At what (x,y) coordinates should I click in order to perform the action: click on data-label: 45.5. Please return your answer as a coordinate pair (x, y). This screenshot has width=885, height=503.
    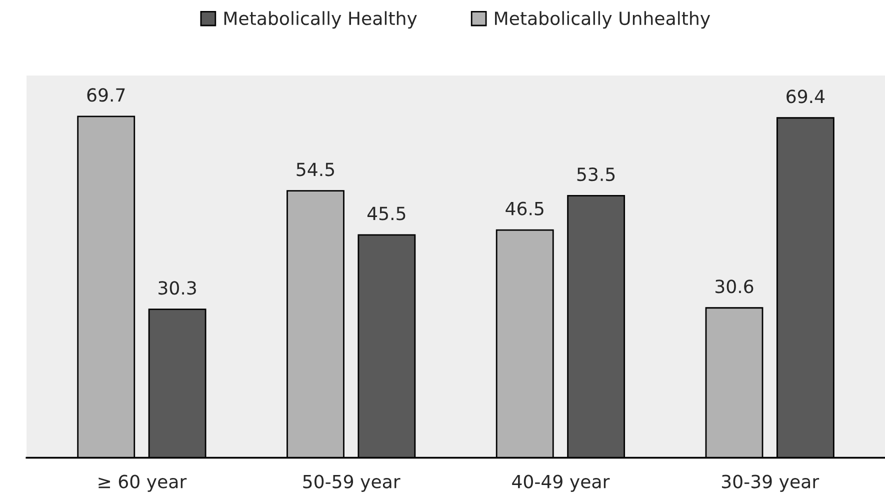
    Looking at the image, I should click on (386, 213).